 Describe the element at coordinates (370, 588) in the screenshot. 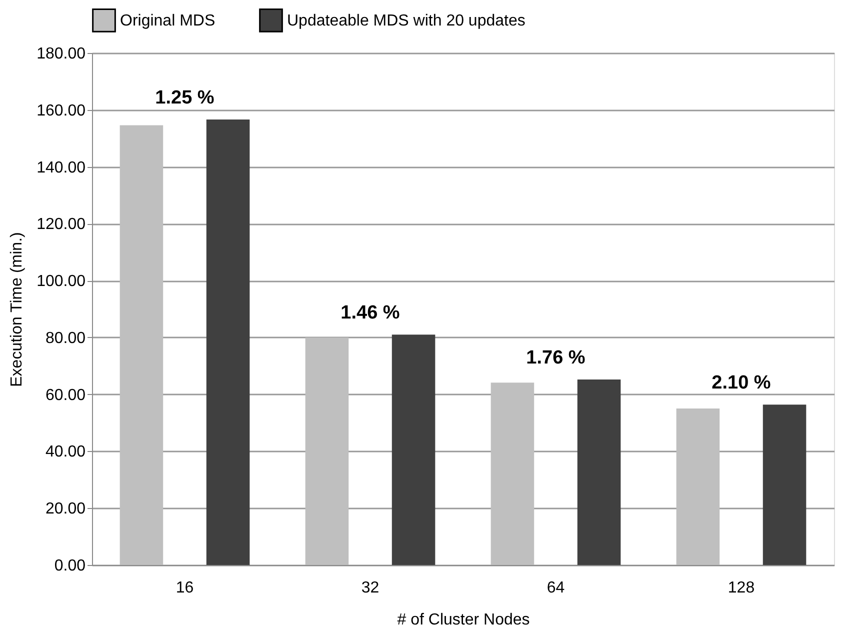

I see `x-tick-label: 32` at that location.